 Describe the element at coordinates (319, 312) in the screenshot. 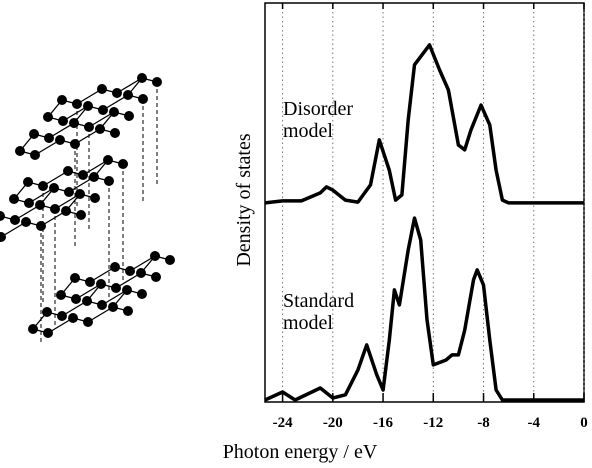

I see `series-label: Standard model` at that location.